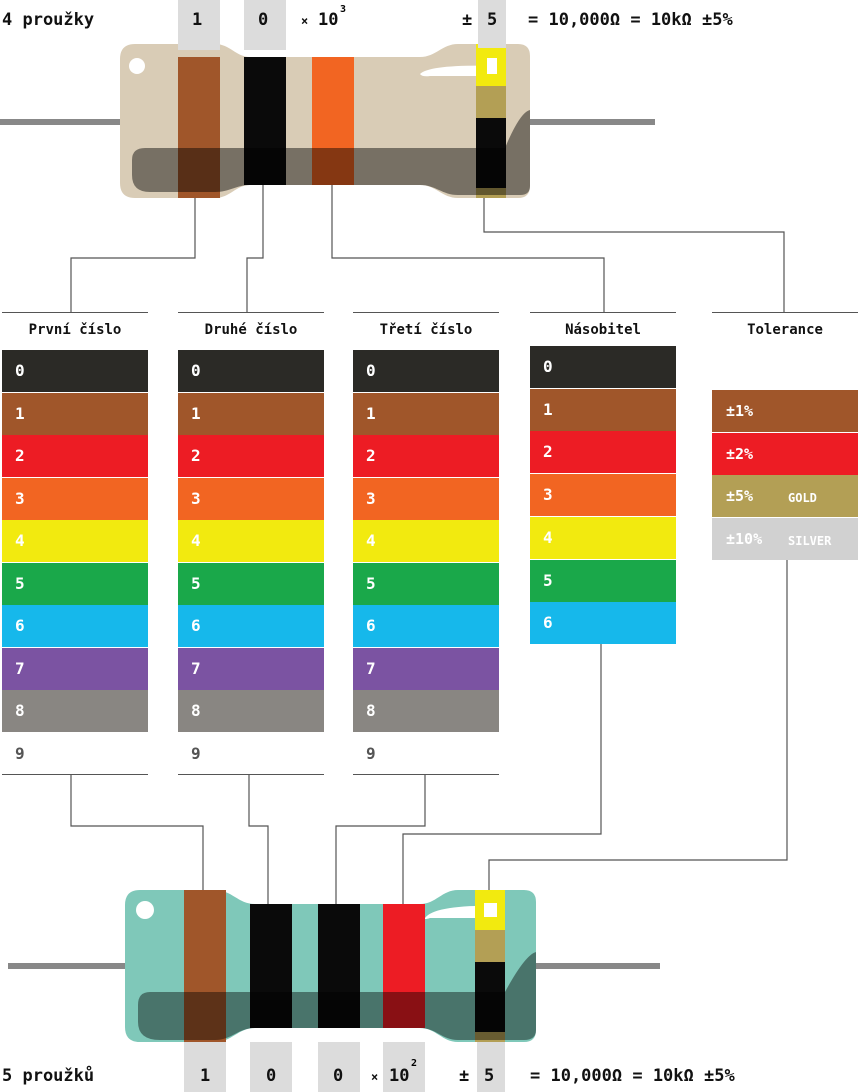 This screenshot has width=858, height=1092. What do you see at coordinates (603, 537) in the screenshot?
I see `multiplier-row-4: 4` at bounding box center [603, 537].